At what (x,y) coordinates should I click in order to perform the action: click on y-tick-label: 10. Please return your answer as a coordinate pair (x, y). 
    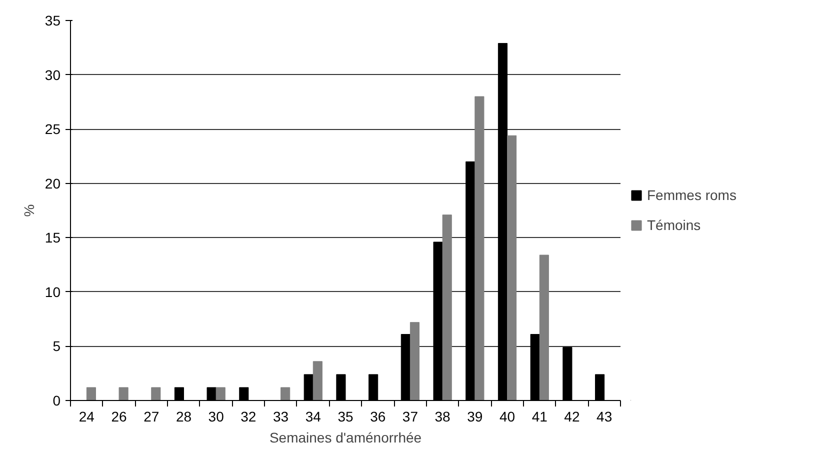
    Looking at the image, I should click on (52, 292).